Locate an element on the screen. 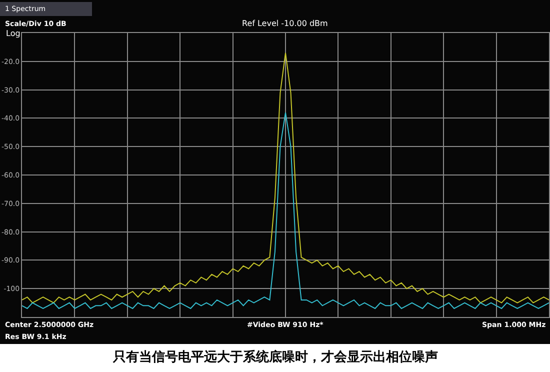 The width and height of the screenshot is (550, 372). text: Log is located at coordinates (13, 33).